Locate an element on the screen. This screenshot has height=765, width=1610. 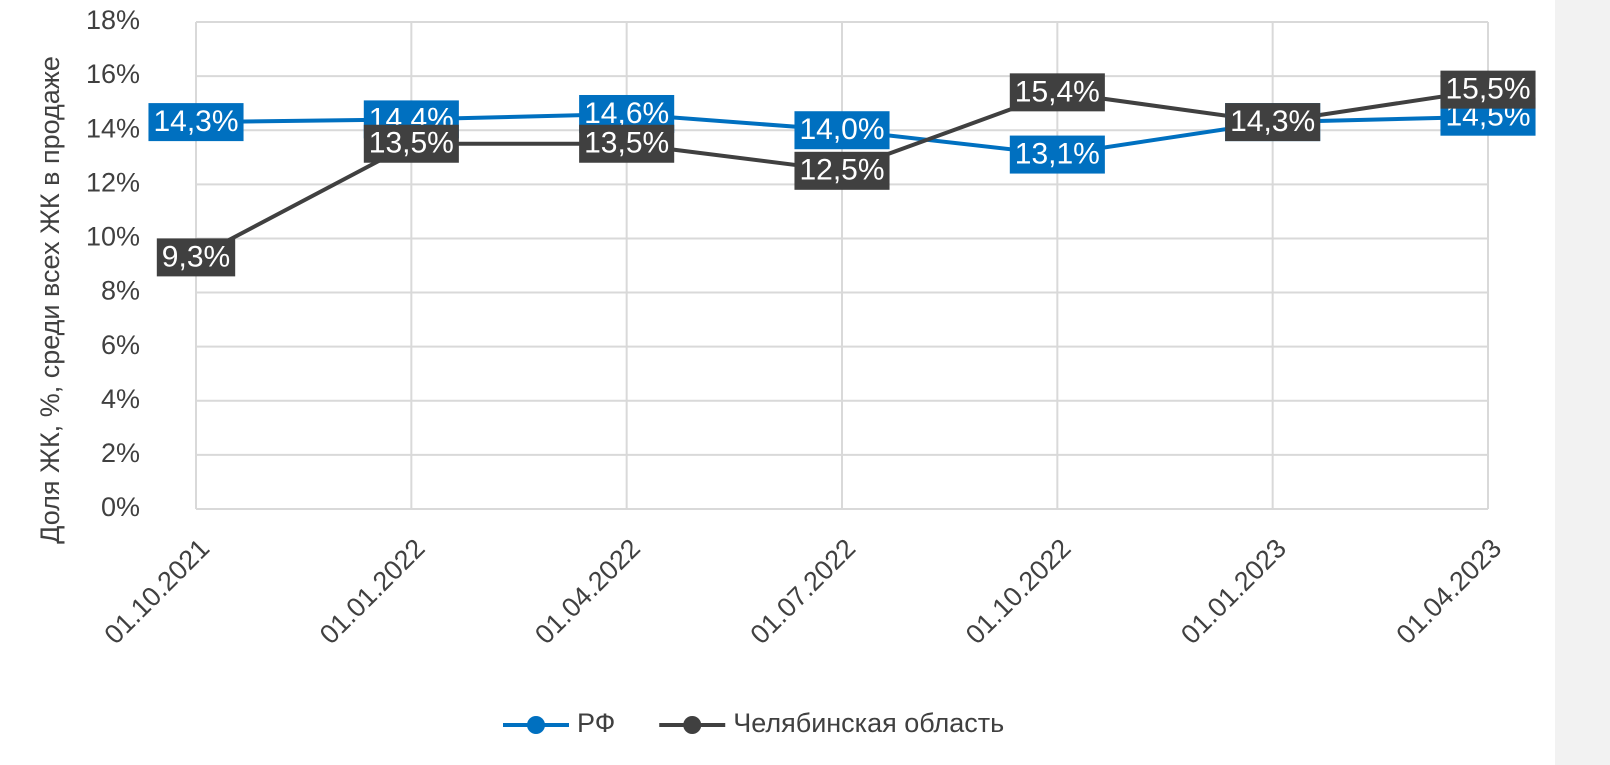
data-label-text: 12,5% is located at coordinates (841, 170).